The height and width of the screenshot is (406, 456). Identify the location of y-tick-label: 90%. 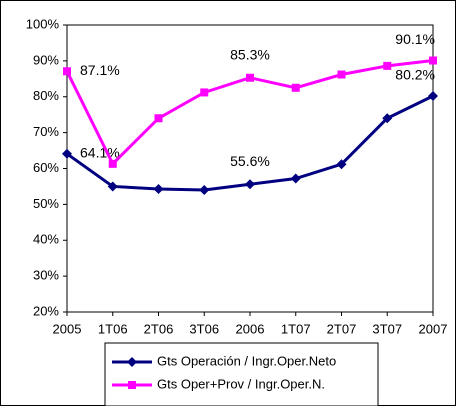
(46, 59).